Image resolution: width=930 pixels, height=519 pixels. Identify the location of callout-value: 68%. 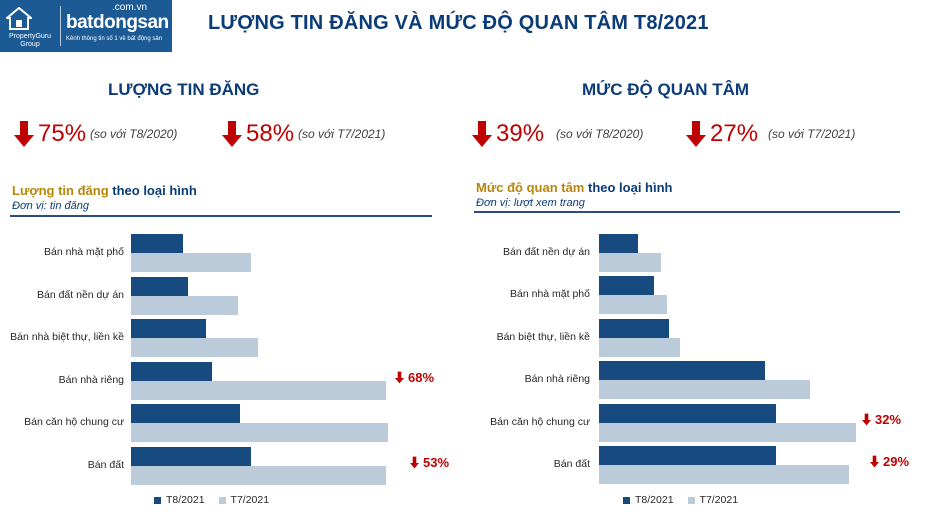
(421, 377).